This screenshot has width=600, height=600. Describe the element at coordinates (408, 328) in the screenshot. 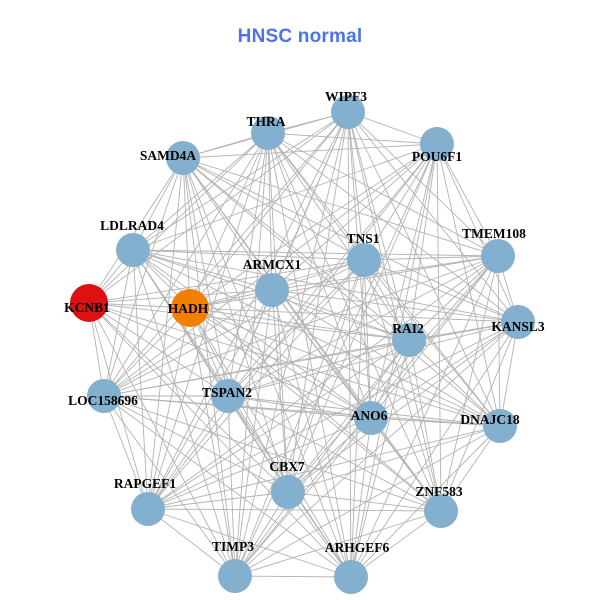

I see `graph-node-label: RAI2` at that location.